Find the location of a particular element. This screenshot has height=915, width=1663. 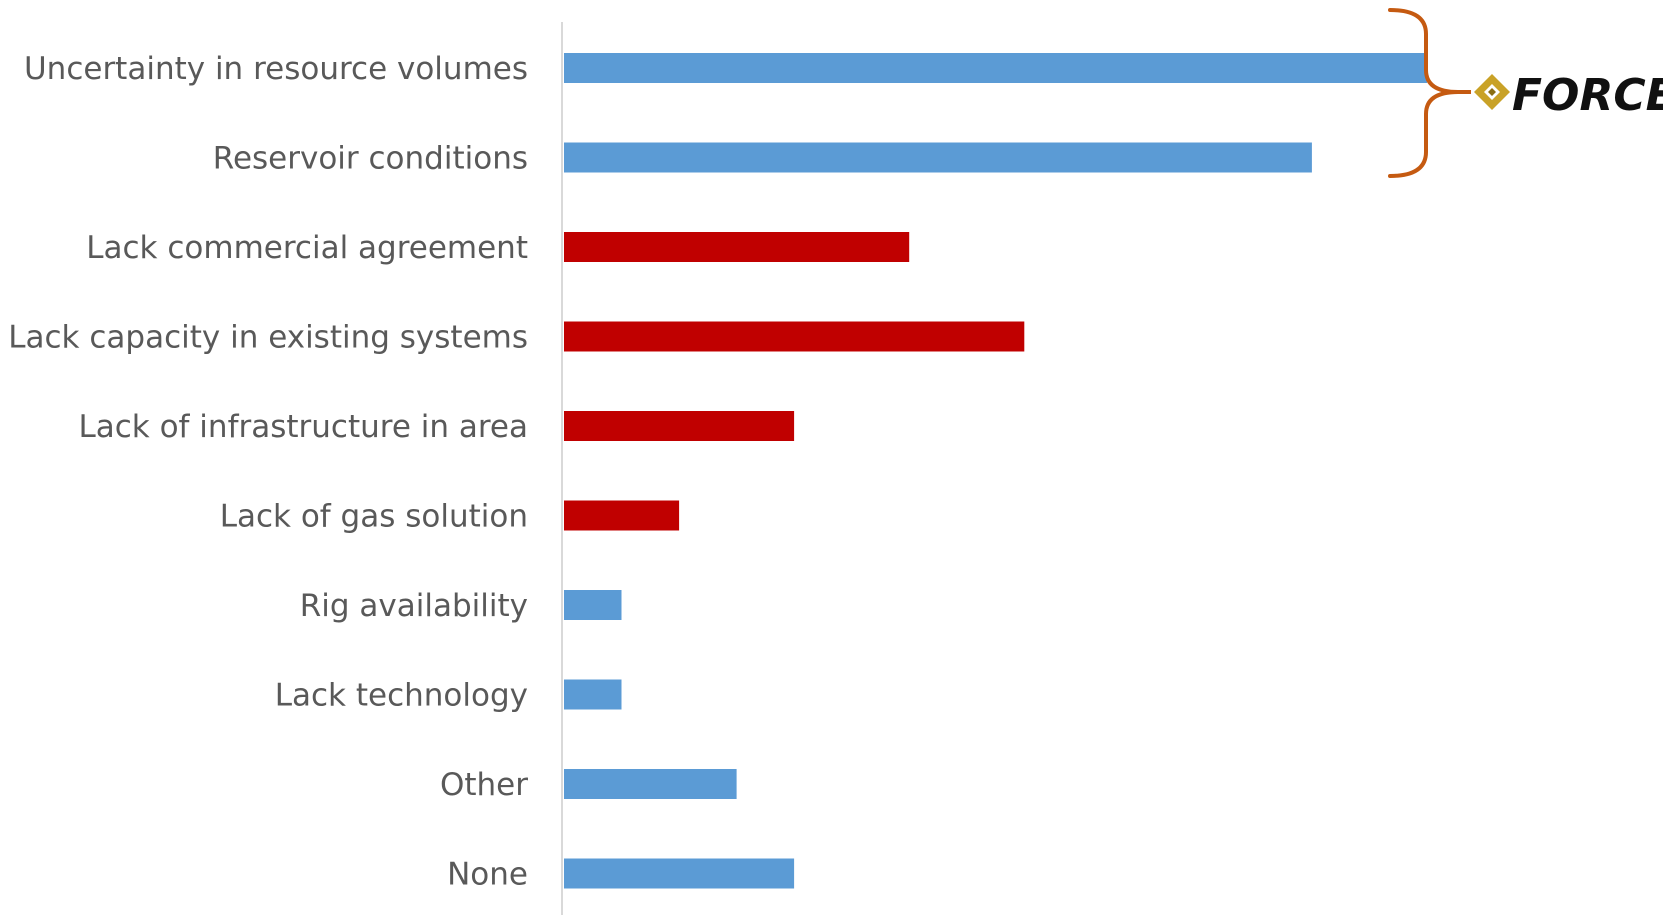

curly-bracket is located at coordinates (1424, 93).